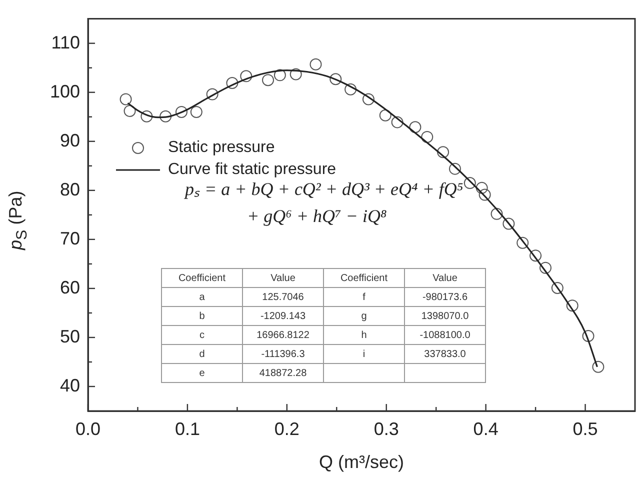  What do you see at coordinates (386, 428) in the screenshot?
I see `x-tick-label: 0.3` at bounding box center [386, 428].